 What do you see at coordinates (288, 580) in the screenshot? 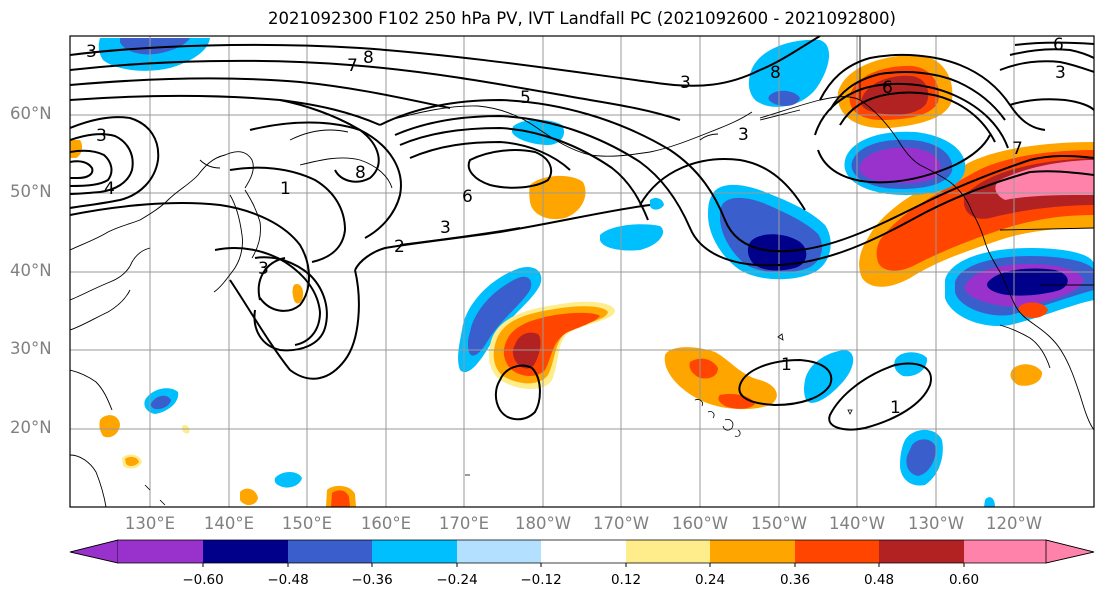
I see `colorbar-tick-label: −0.48` at bounding box center [288, 580].